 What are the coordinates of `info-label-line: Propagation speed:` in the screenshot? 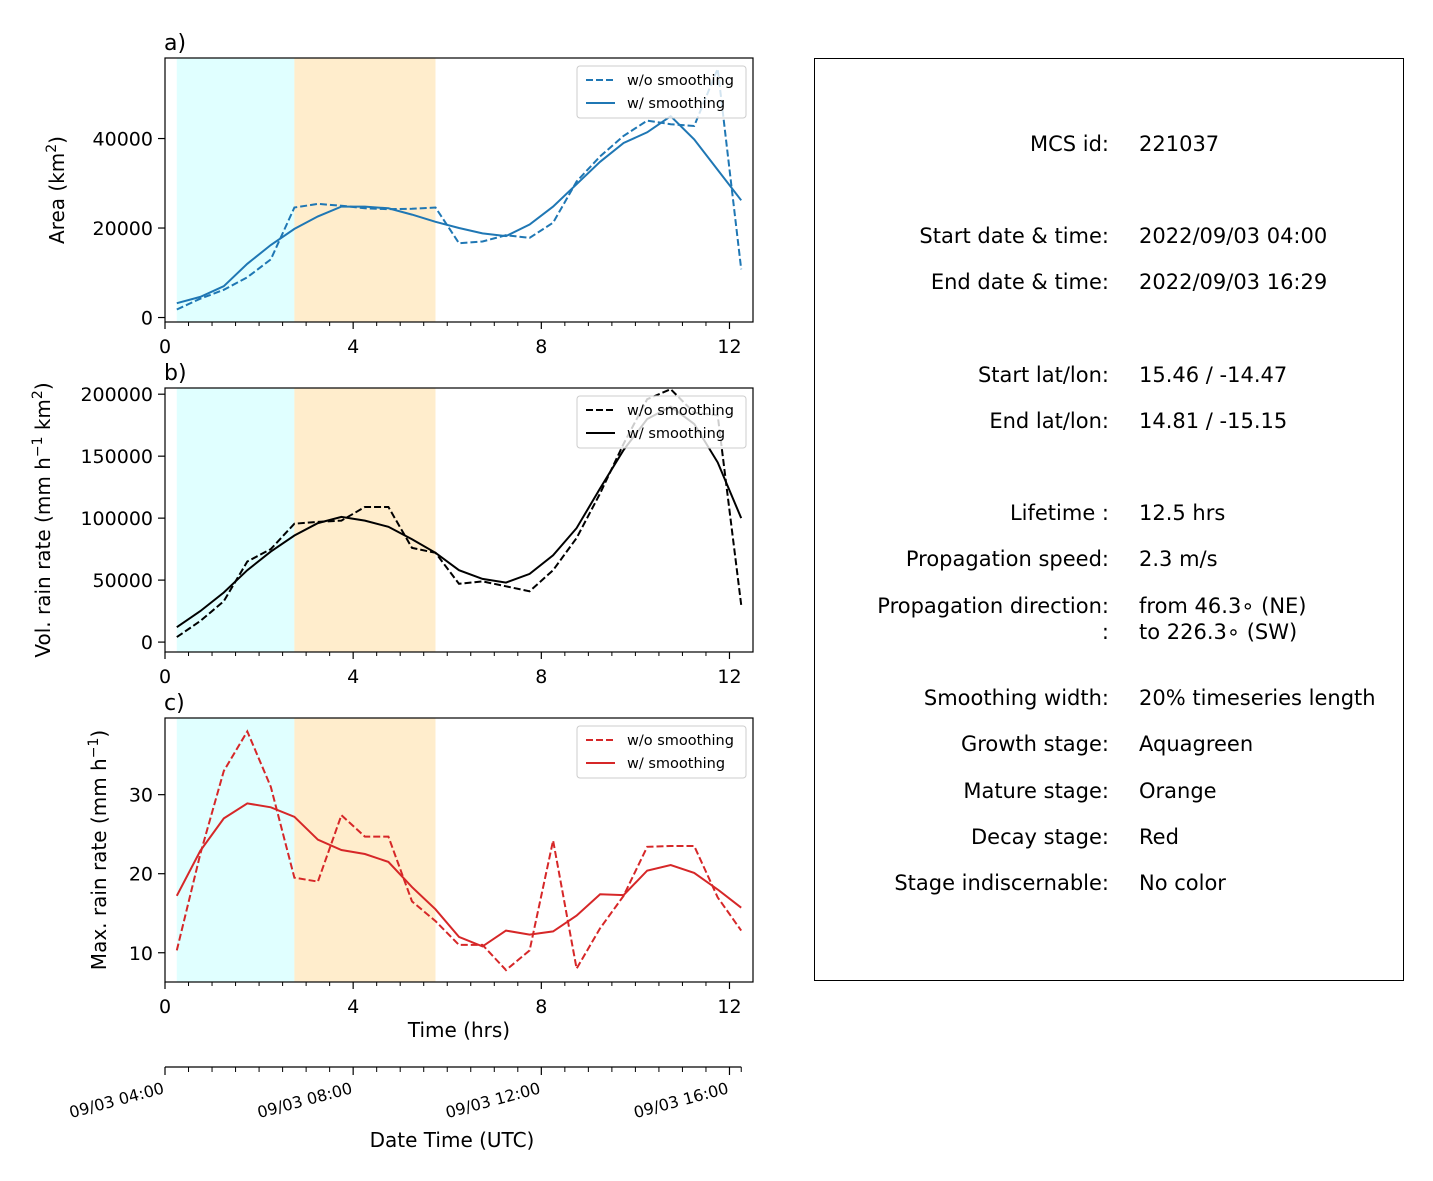 It's located at (1007, 559).